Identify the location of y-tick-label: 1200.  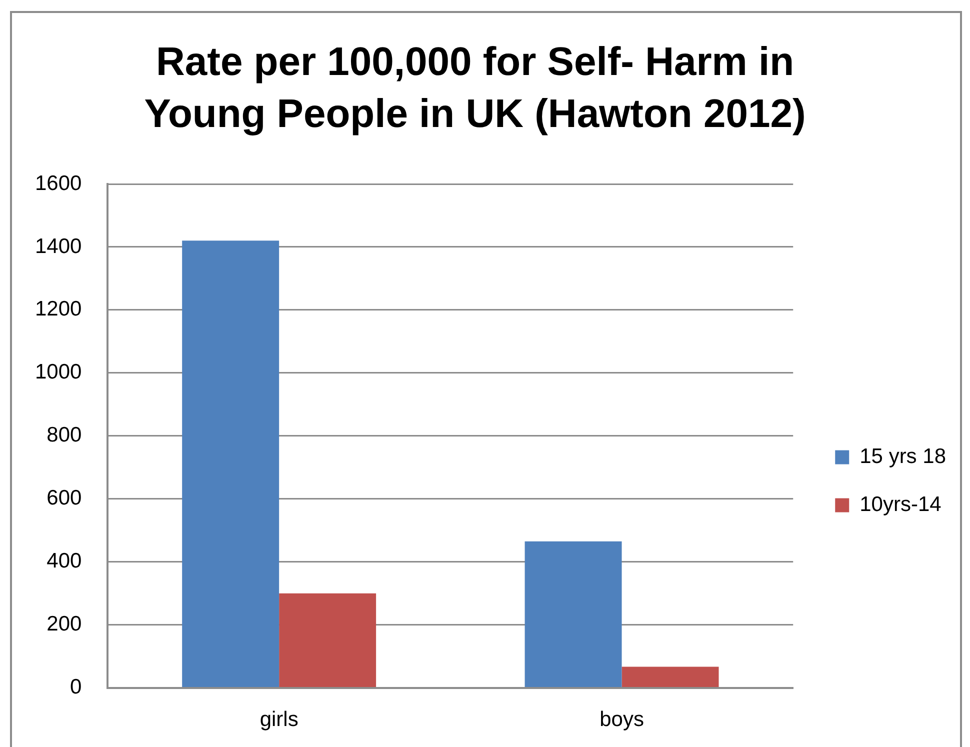
(58, 309).